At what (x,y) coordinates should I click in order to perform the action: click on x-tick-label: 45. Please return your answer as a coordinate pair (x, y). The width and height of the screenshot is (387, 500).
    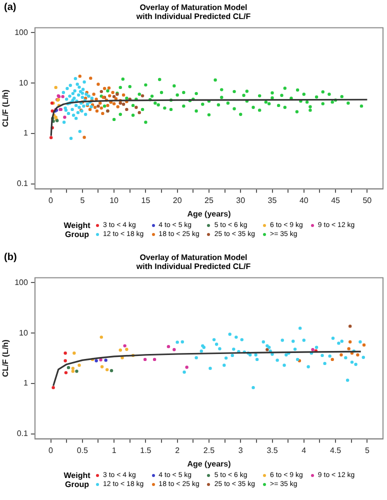
    Looking at the image, I should click on (336, 200).